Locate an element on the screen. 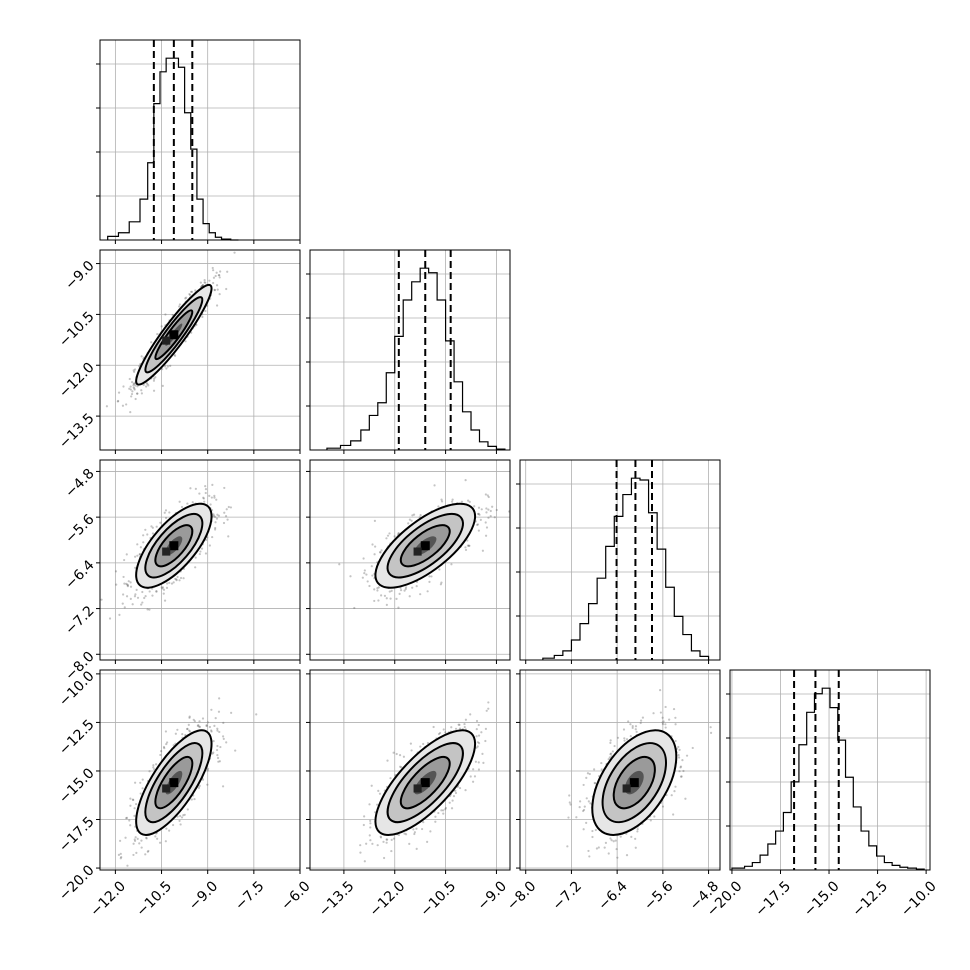  panel-content is located at coordinates (620, 770).